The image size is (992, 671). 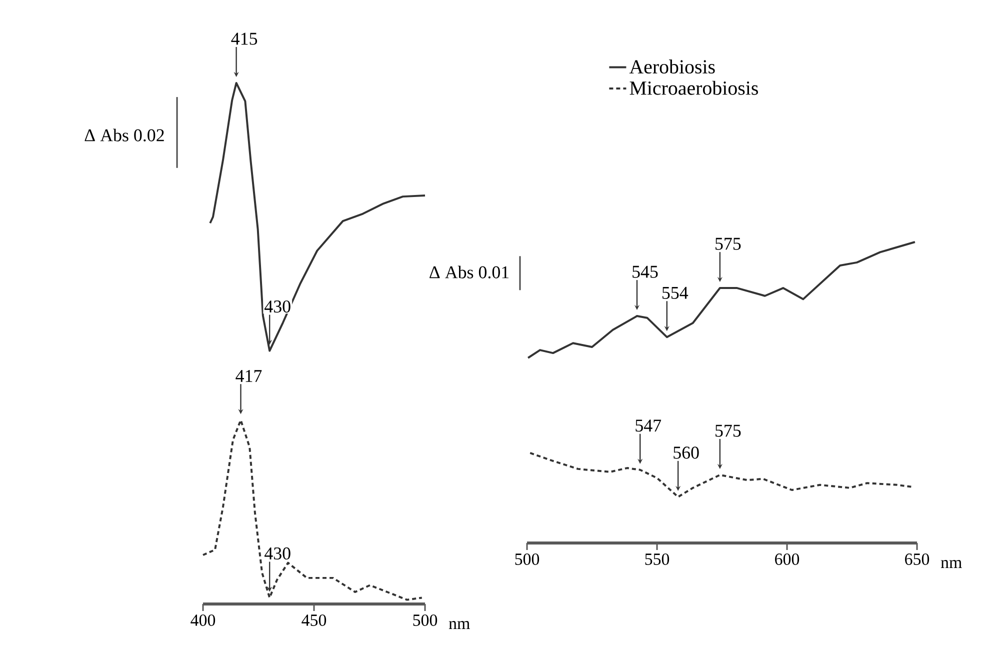 What do you see at coordinates (124, 135) in the screenshot?
I see `text: Δ Abs 0.02` at bounding box center [124, 135].